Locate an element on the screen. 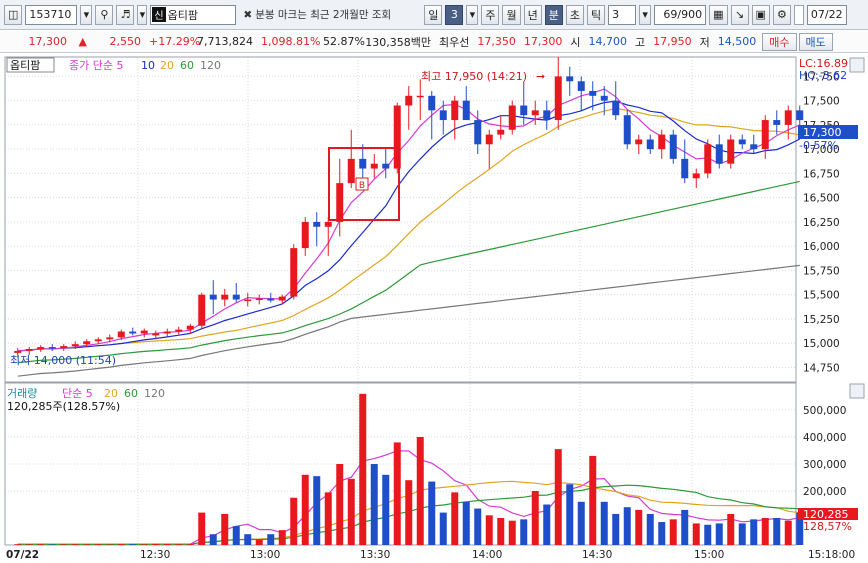  price-tick-label: 16,750 is located at coordinates (821, 174).